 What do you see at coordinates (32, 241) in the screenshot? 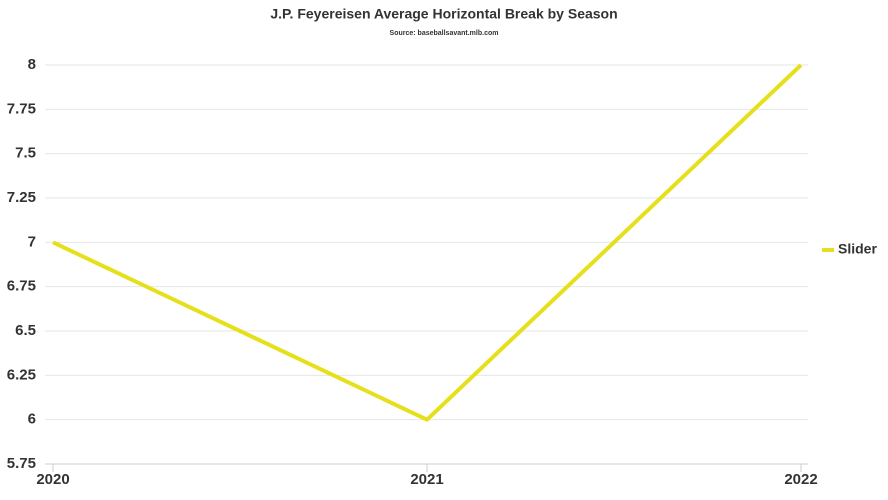
I see `y-tick-label: 7` at bounding box center [32, 241].